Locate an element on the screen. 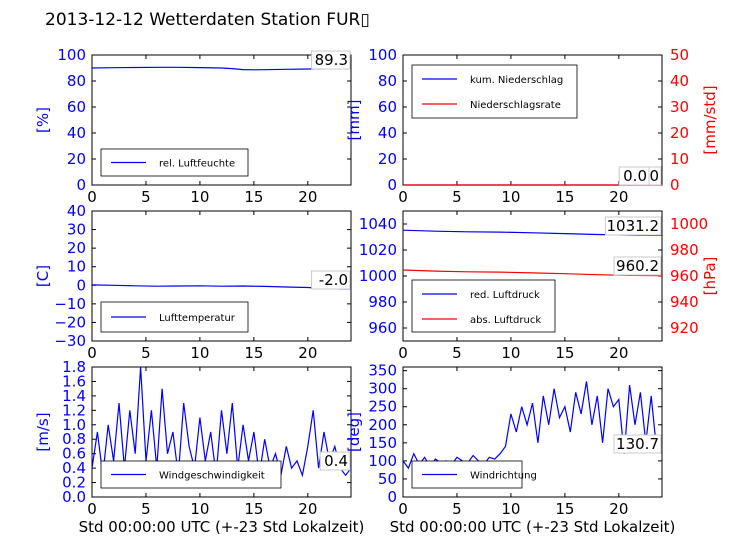 The height and width of the screenshot is (552, 736). chart6-y-tick-label: 150 is located at coordinates (382, 443).